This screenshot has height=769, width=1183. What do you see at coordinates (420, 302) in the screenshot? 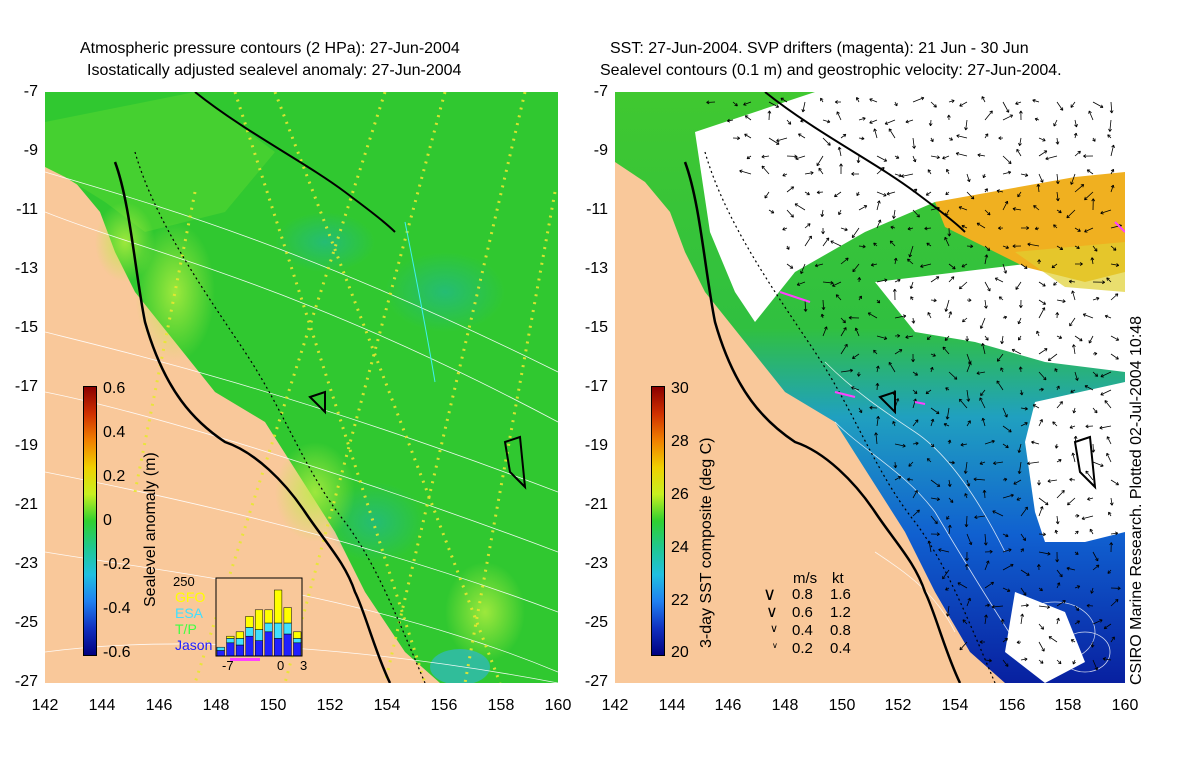
I see `cyan-contour` at bounding box center [420, 302].